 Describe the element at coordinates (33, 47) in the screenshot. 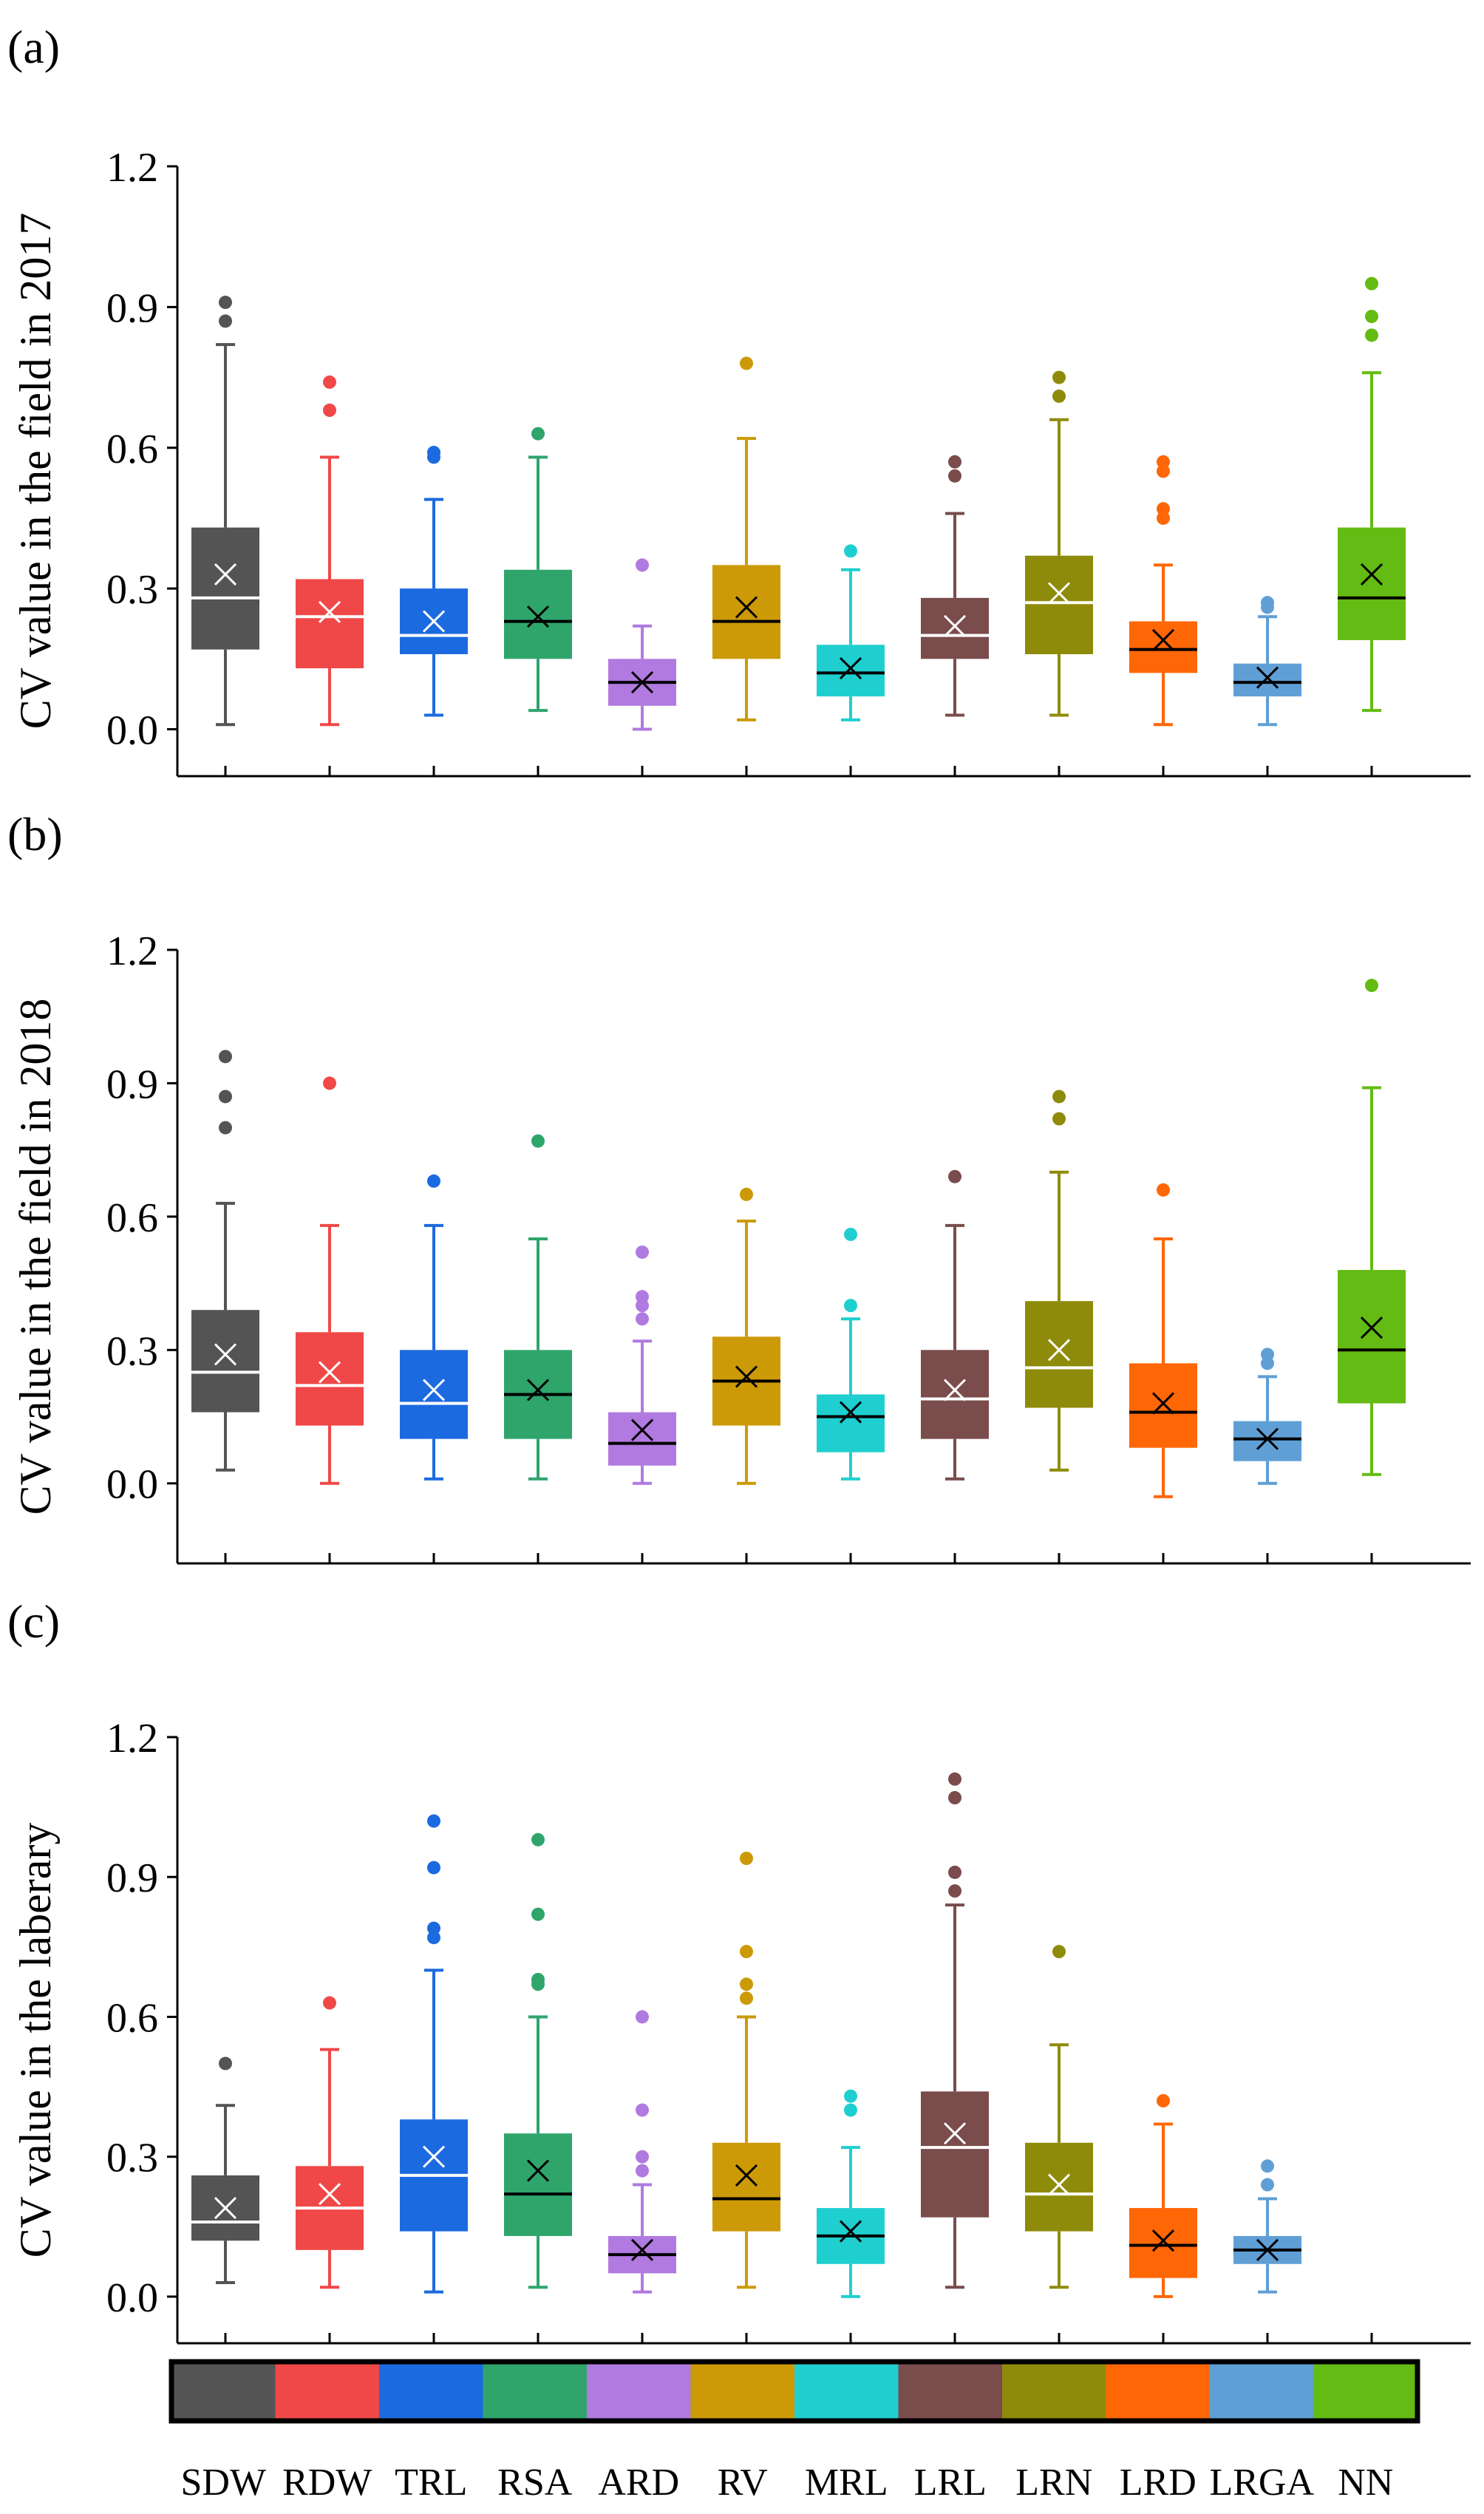

I see `panel-label: (a)` at that location.